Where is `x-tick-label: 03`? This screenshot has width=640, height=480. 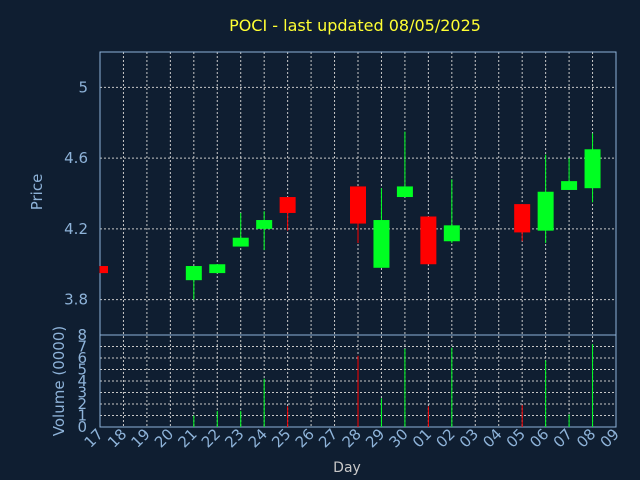
x-tick-label: 03 is located at coordinates (469, 438).